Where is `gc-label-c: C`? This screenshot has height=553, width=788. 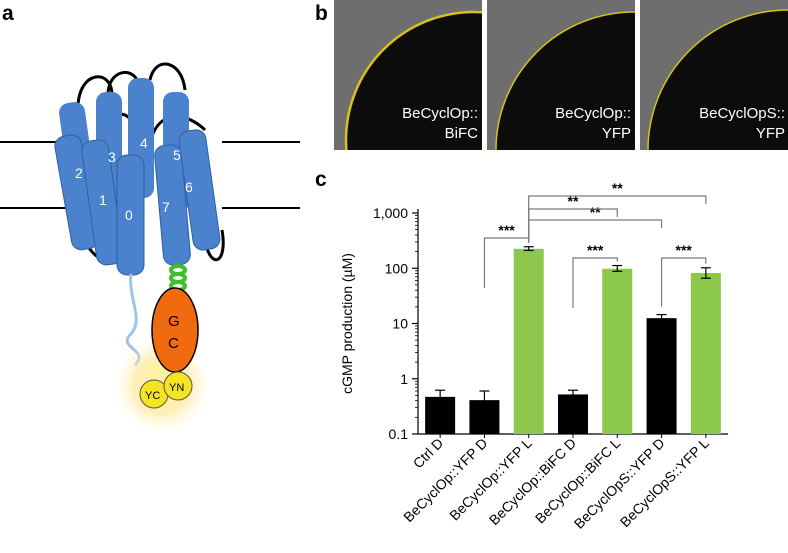
gc-label-c: C is located at coordinates (173, 343).